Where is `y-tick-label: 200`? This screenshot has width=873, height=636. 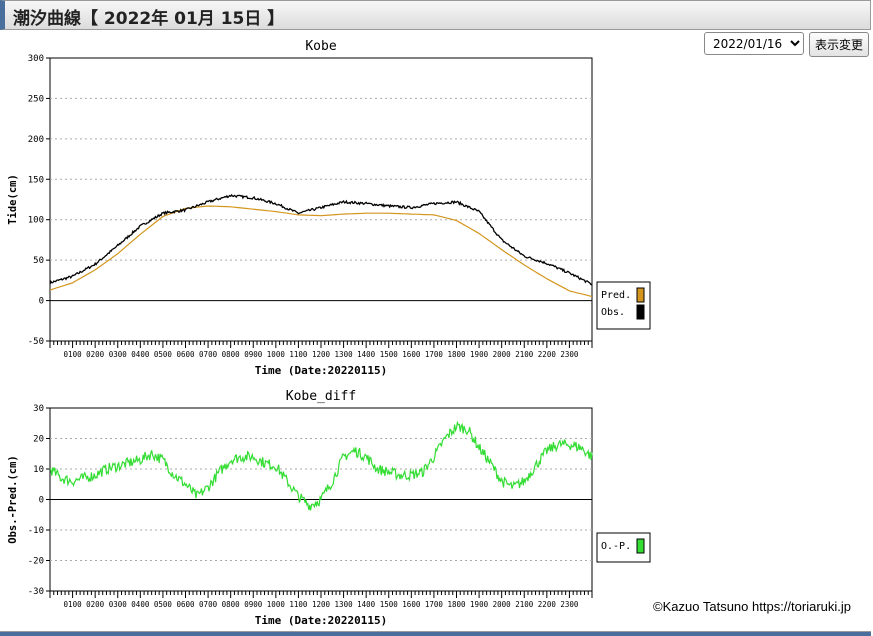 y-tick-label: 200 is located at coordinates (36, 140).